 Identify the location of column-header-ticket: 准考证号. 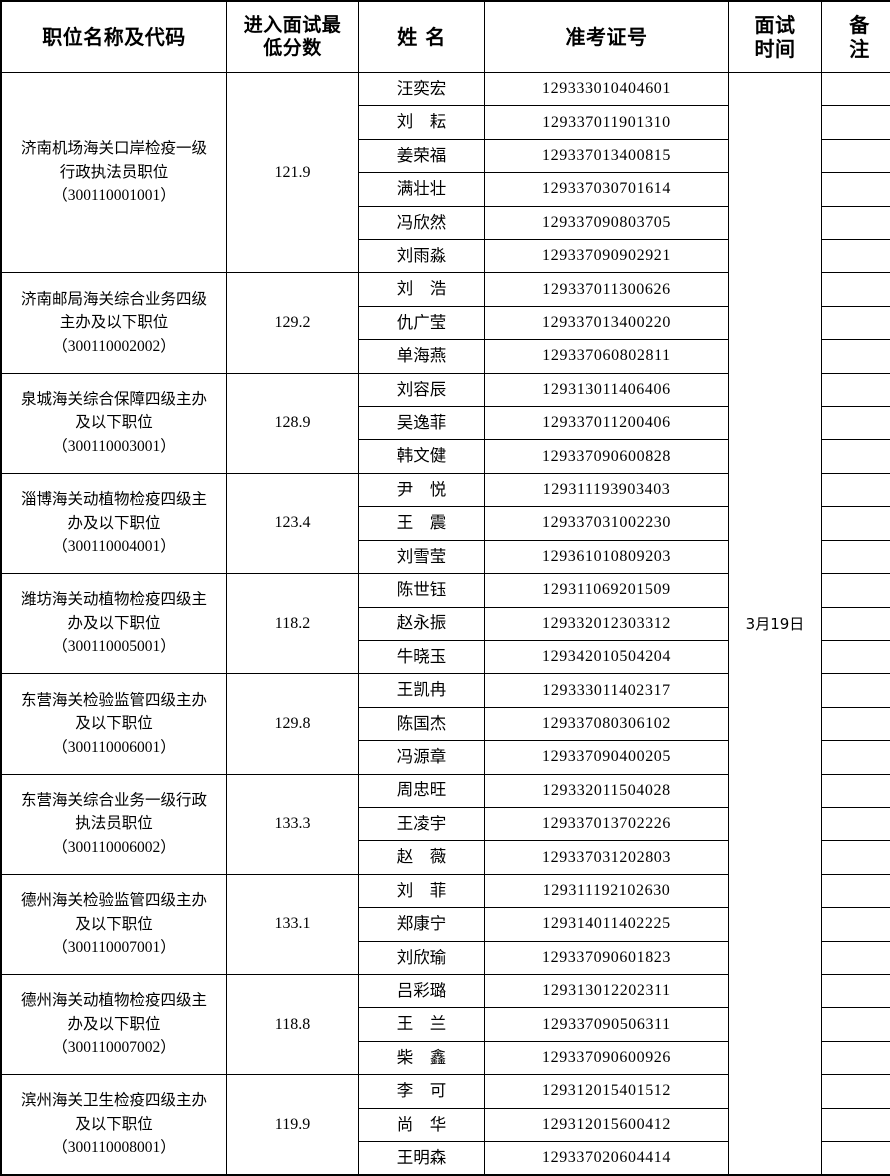
(606, 36).